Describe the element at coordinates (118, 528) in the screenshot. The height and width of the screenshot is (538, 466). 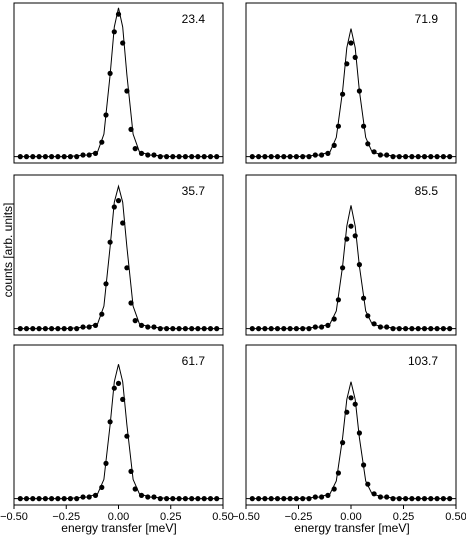
I see `x-axis-title-left: energy transfer [meV]` at that location.